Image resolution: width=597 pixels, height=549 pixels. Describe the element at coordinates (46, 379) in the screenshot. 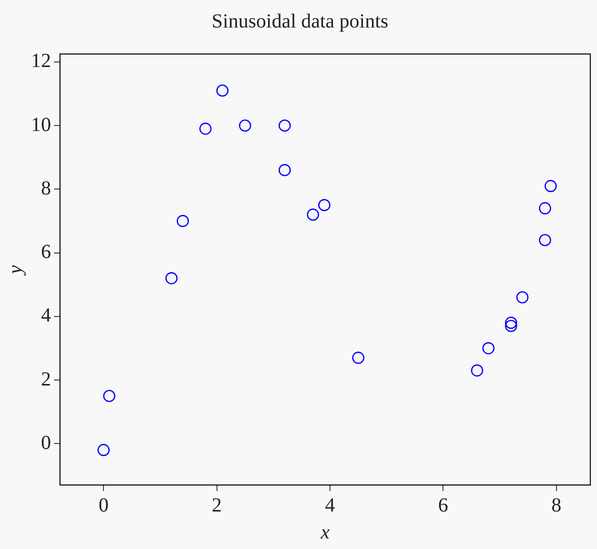

I see `y-tick-label: 2` at that location.